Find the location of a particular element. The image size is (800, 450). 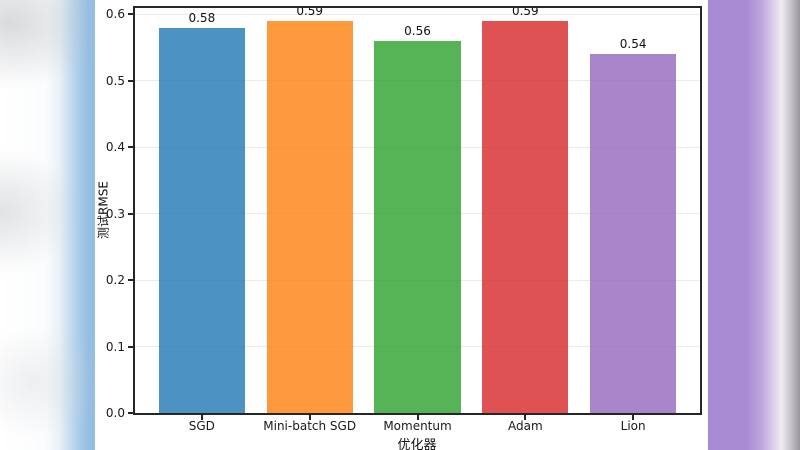

y-tick-label: 0.2 is located at coordinates (115, 280).